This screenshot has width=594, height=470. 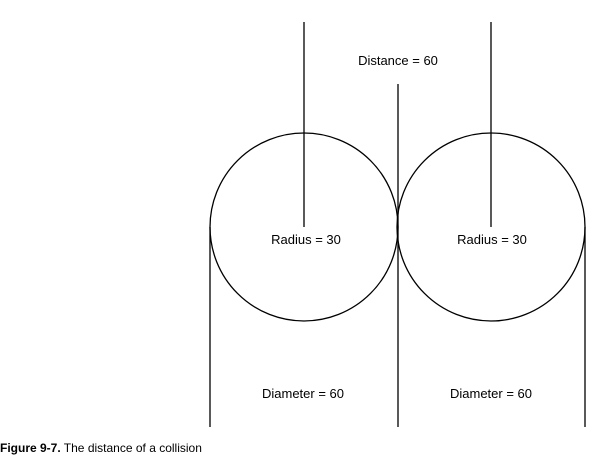 I want to click on figure-caption: Figure 9-7. The distance of a collision, so click(x=101, y=448).